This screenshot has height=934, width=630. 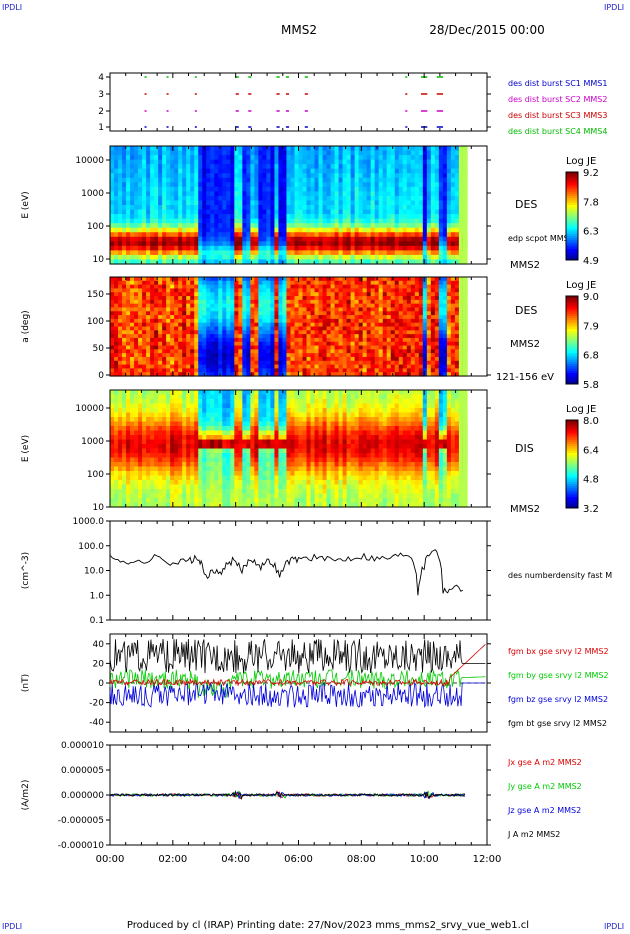 What do you see at coordinates (120, 487) in the screenshot?
I see `dis-energy-cell` at bounding box center [120, 487].